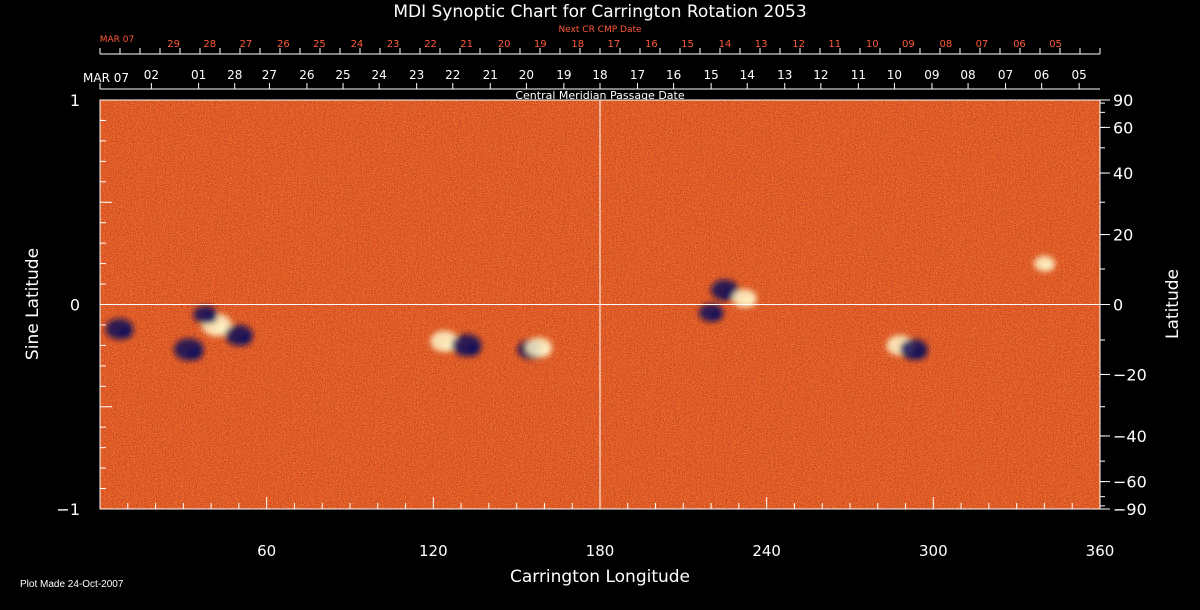 This screenshot has height=610, width=1200. Describe the element at coordinates (761, 44) in the screenshot. I see `next-cmp-date-label: 13` at that location.